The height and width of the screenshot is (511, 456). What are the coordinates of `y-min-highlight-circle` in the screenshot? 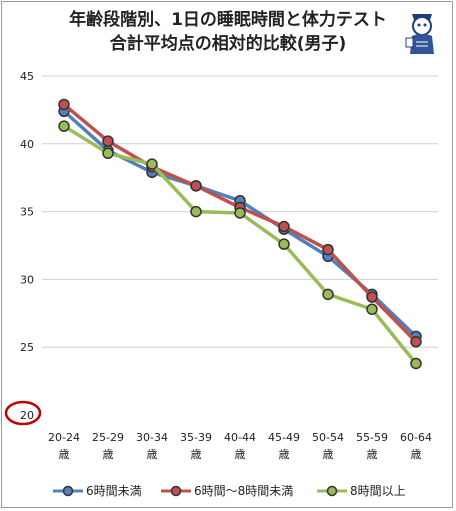 It's located at (23, 413).